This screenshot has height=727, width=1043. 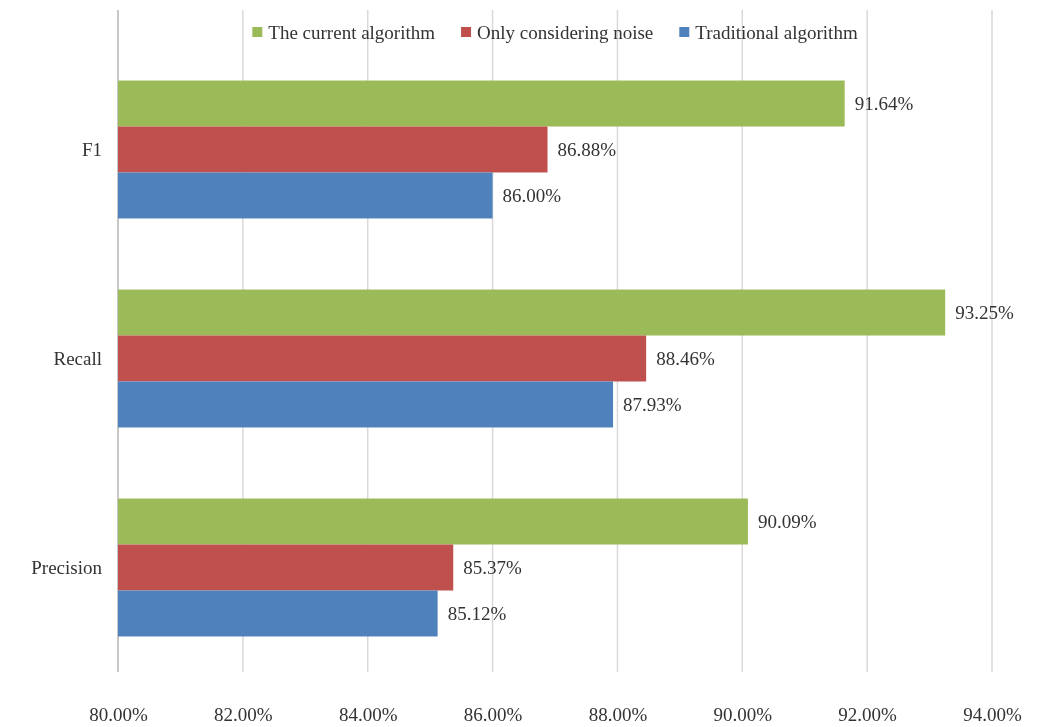 I want to click on x-tick-label: 84.00%, so click(x=368, y=714).